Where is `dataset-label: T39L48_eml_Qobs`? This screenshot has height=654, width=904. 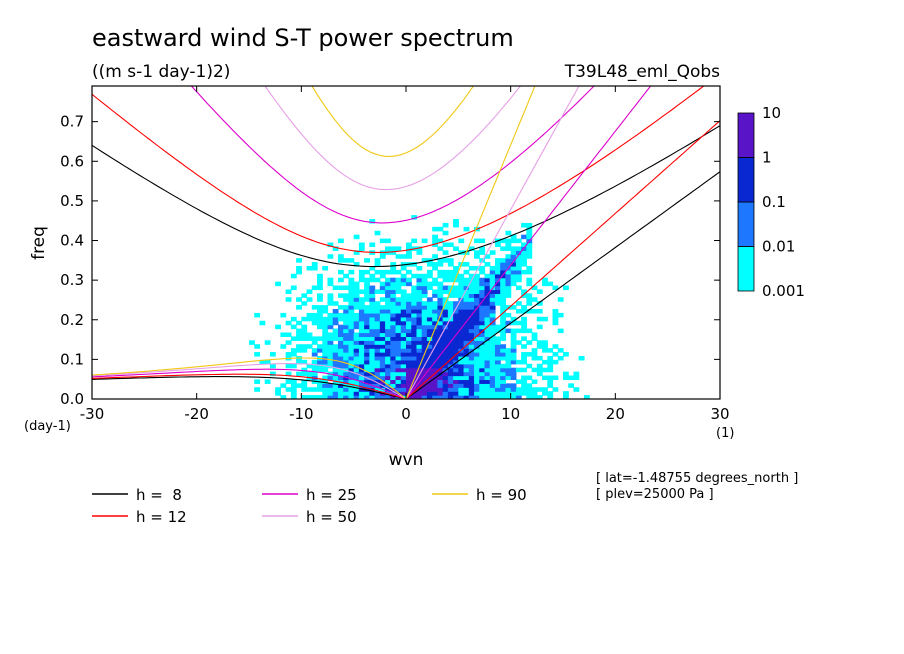
dataset-label: T39L48_eml_Qobs is located at coordinates (642, 72).